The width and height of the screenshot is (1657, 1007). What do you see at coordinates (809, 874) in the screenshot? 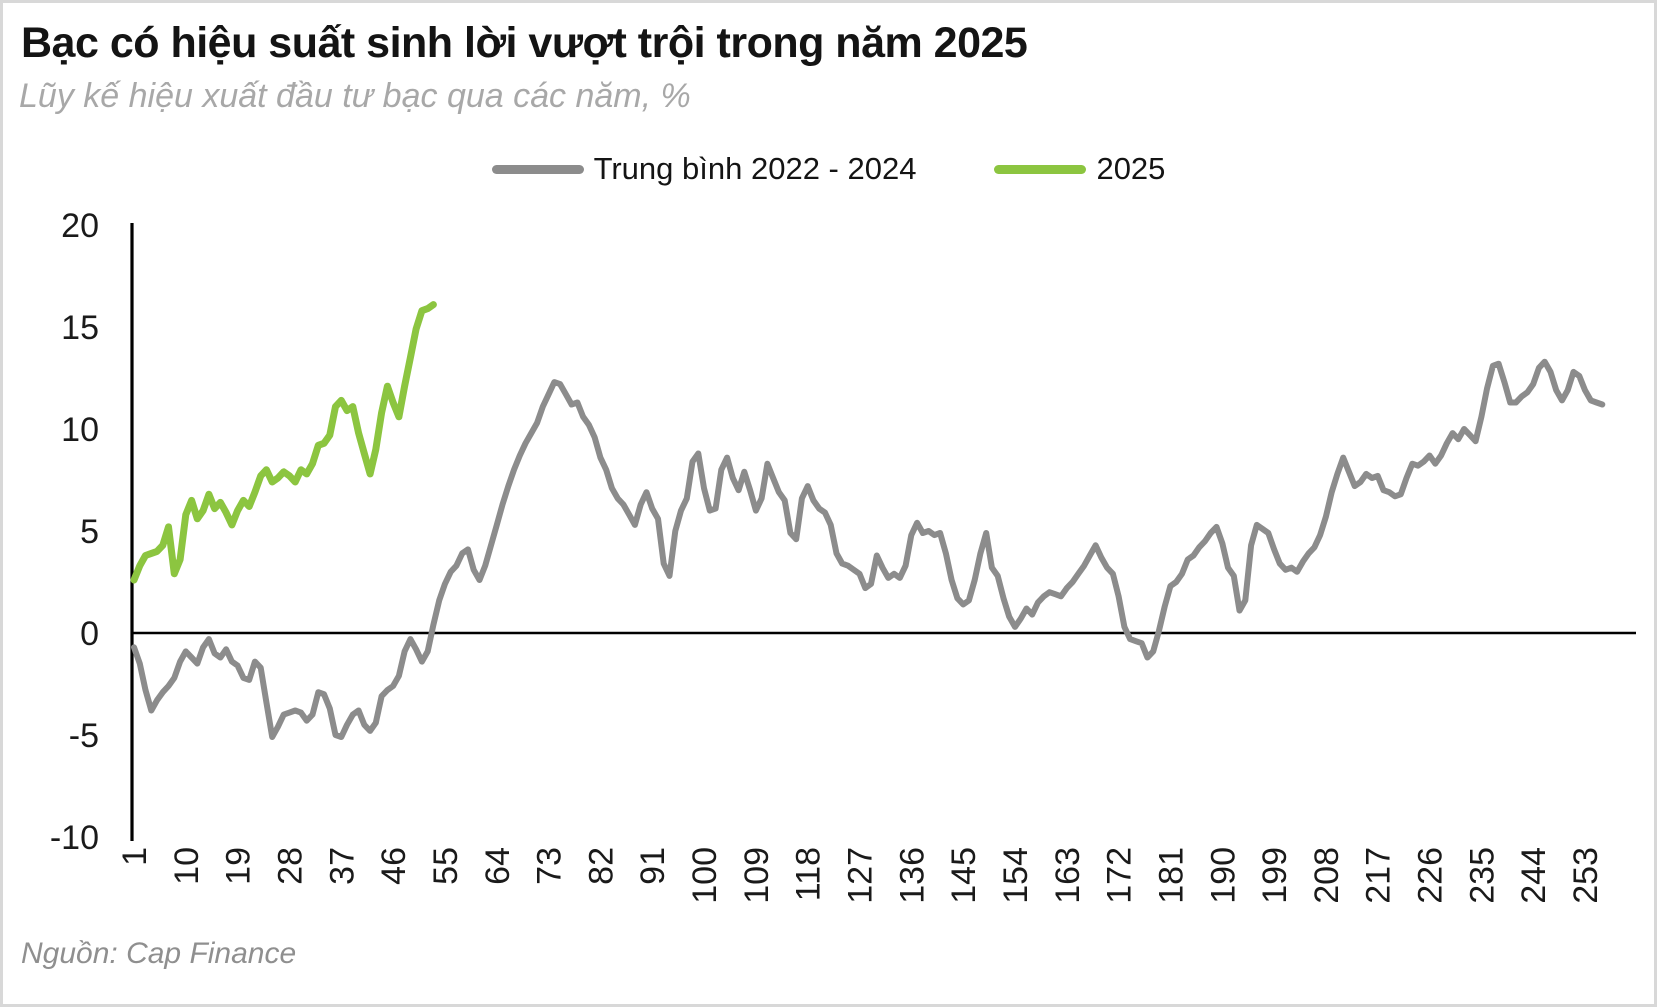
I see `x-tick-label: 118` at bounding box center [809, 874].